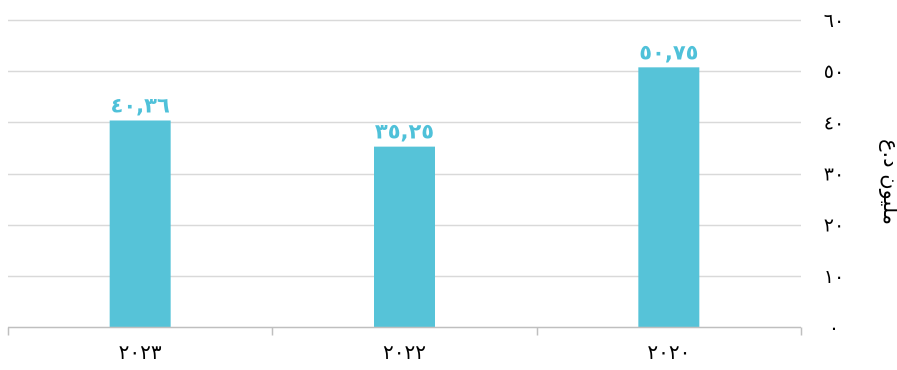  Describe the element at coordinates (668, 352) in the screenshot. I see `x-tick-label: ٢٠٢٠` at that location.